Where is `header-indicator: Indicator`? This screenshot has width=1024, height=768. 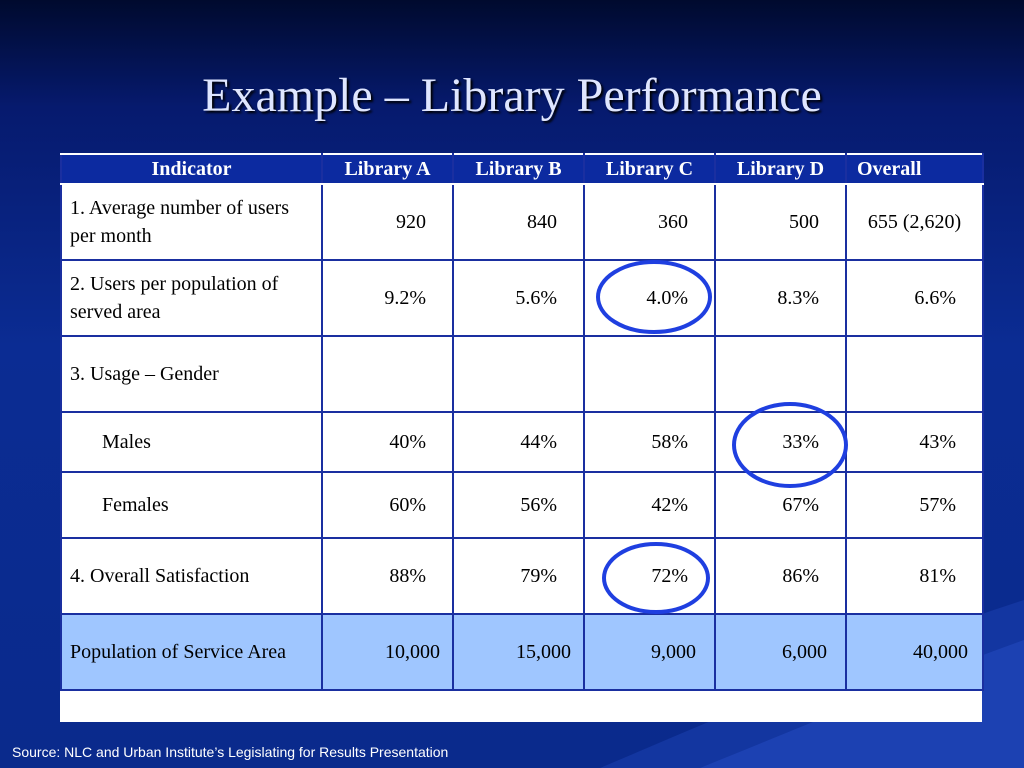
header-indicator: Indicator is located at coordinates (191, 169).